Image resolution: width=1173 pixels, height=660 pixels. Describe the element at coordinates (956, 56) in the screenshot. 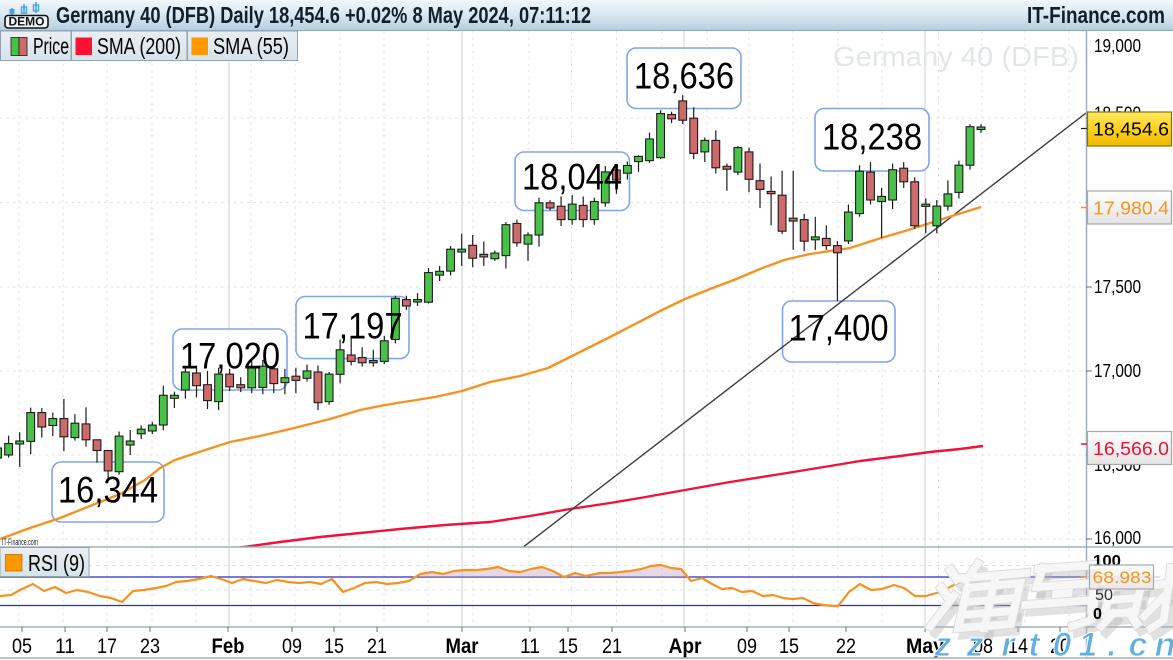

I see `svg-text: Germany 40 (DFB)` at that location.